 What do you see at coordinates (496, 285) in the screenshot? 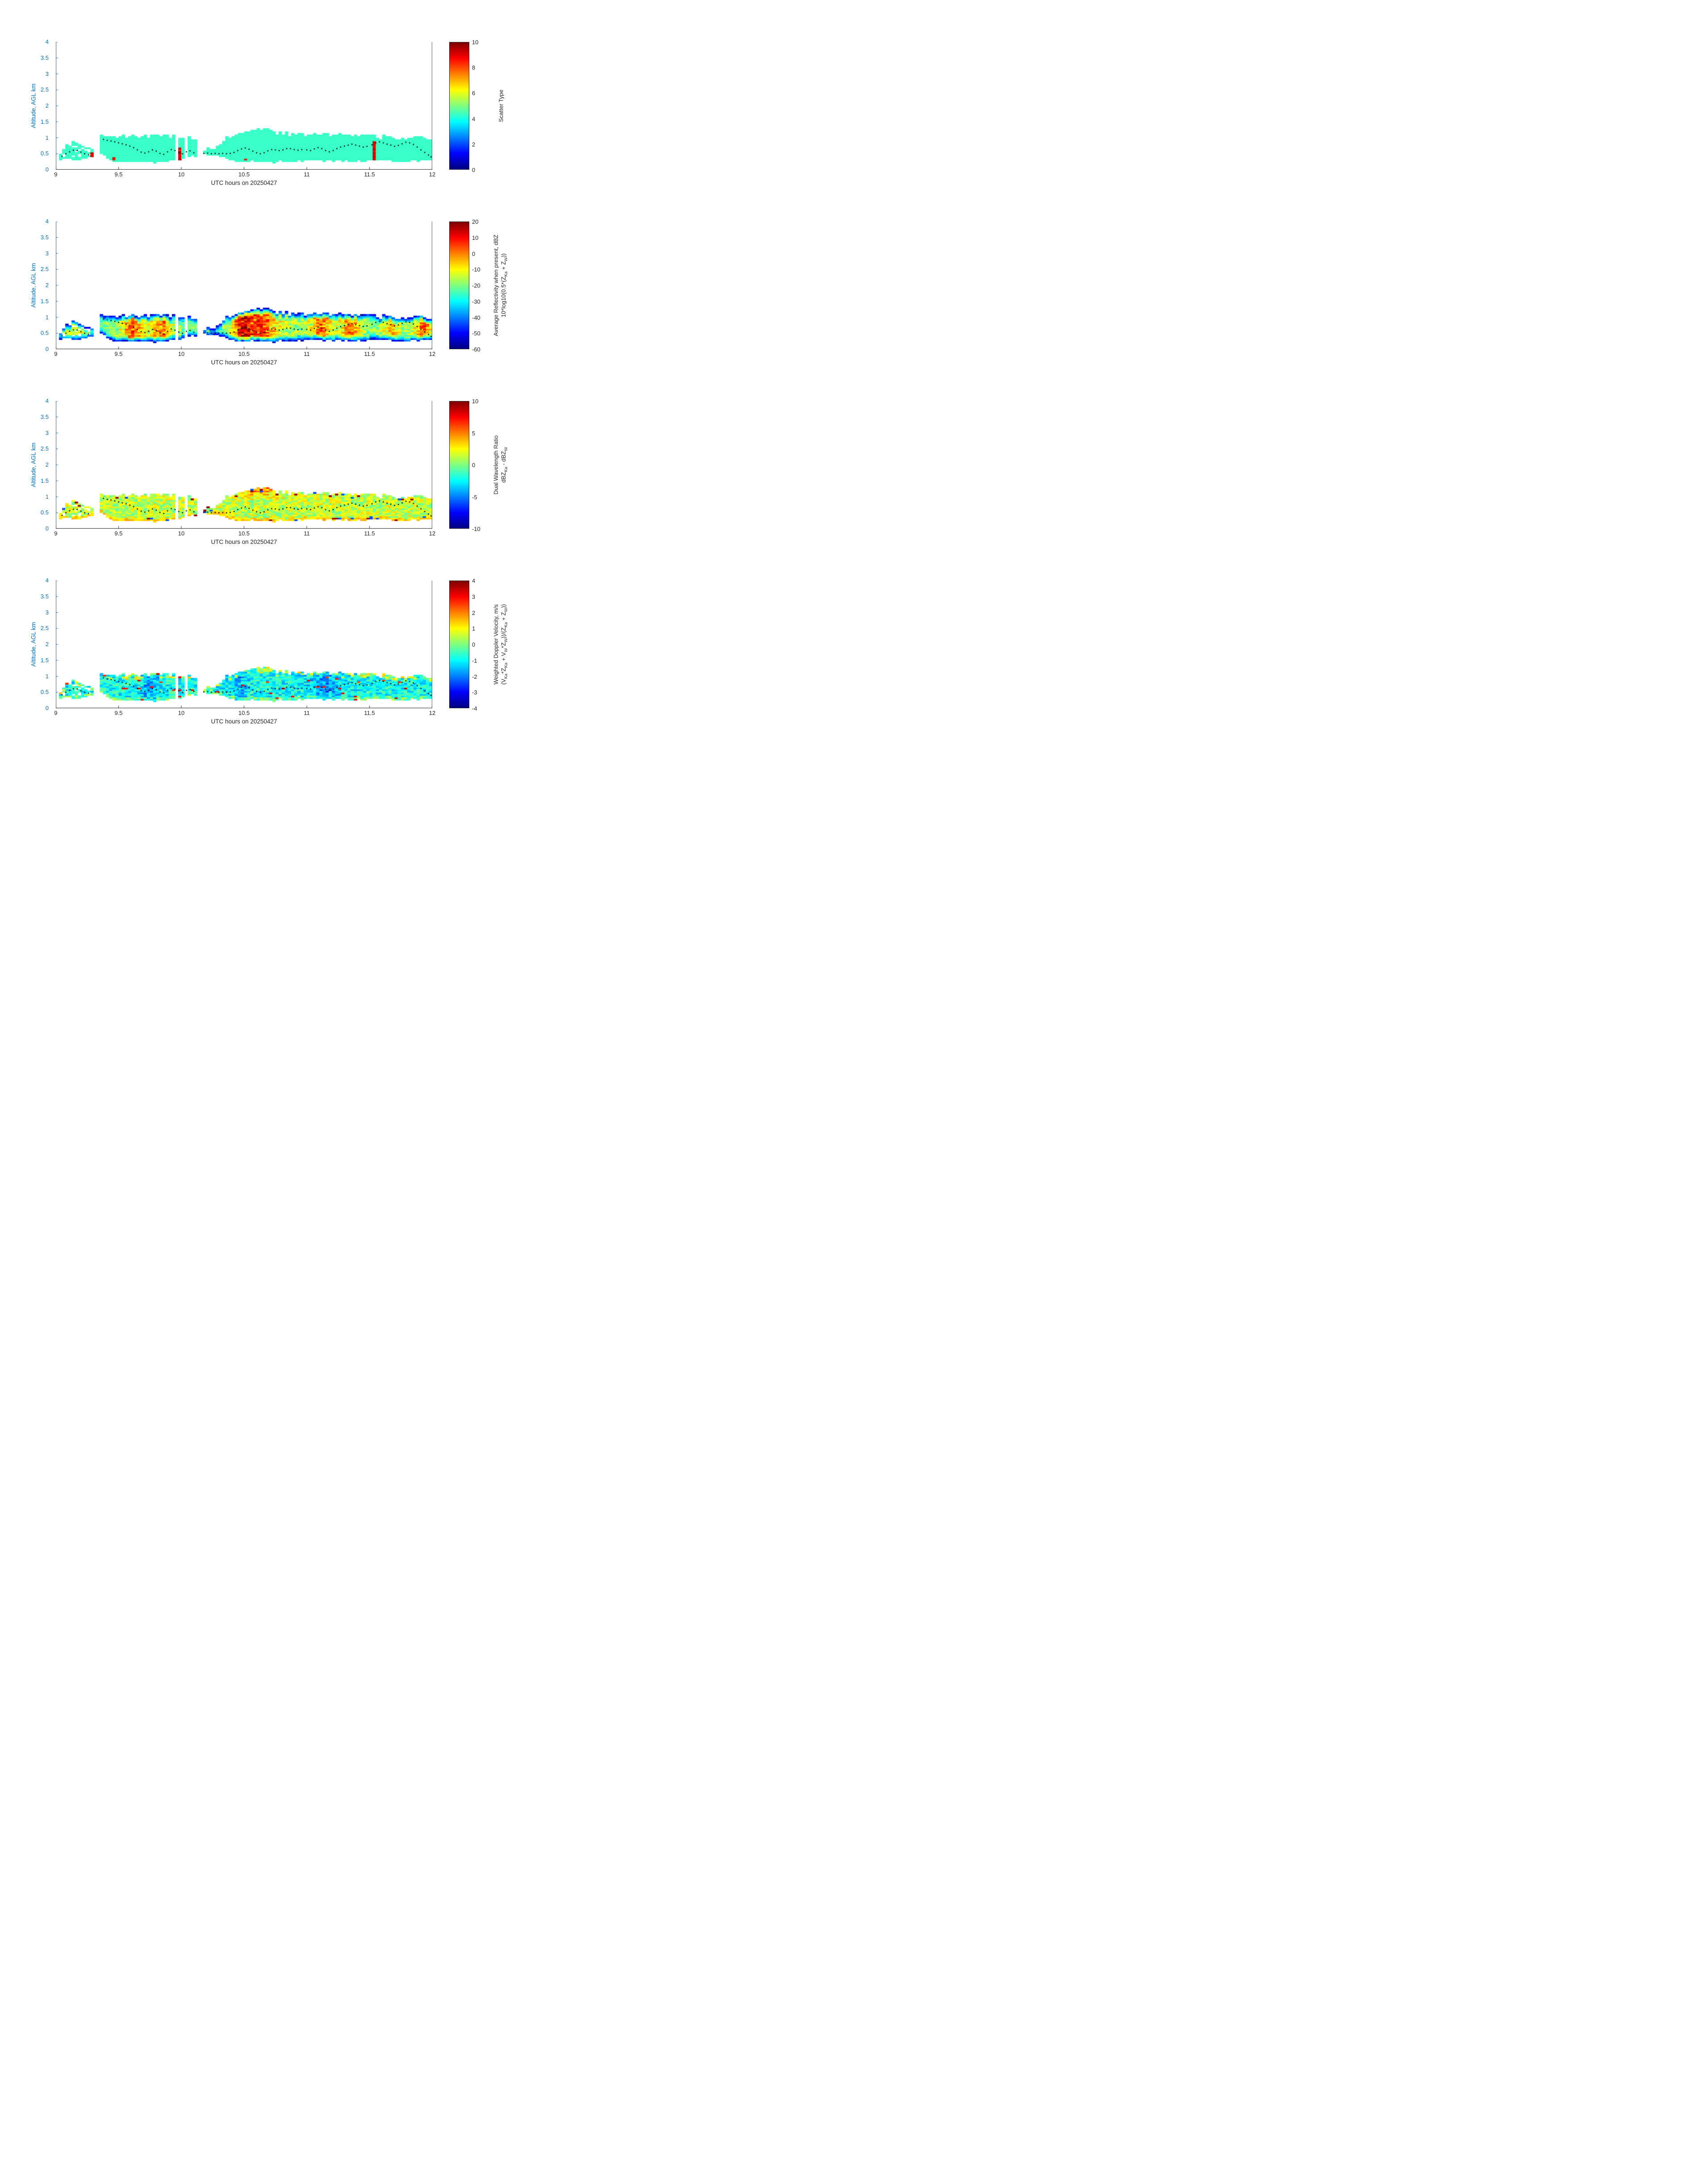
I see `colorbar-label-line: Average Reflectivity when present, dBZ` at bounding box center [496, 285].